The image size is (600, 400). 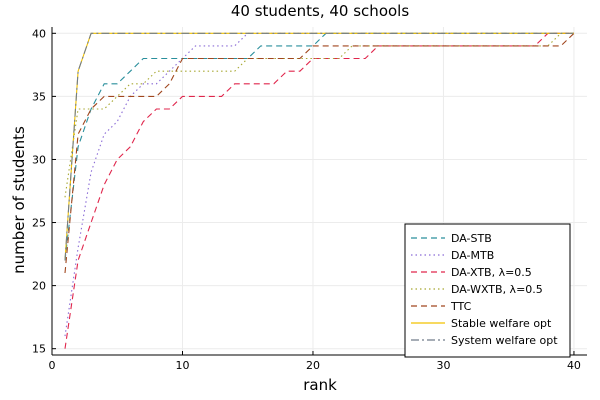 I want to click on legend-label-6: System welfare opt, so click(x=504, y=340).